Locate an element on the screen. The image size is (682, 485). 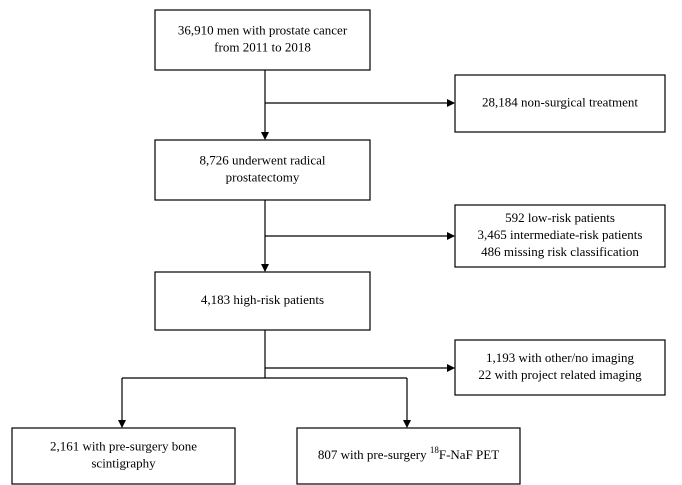
box-text: 486 missing risk classification is located at coordinates (560, 251).